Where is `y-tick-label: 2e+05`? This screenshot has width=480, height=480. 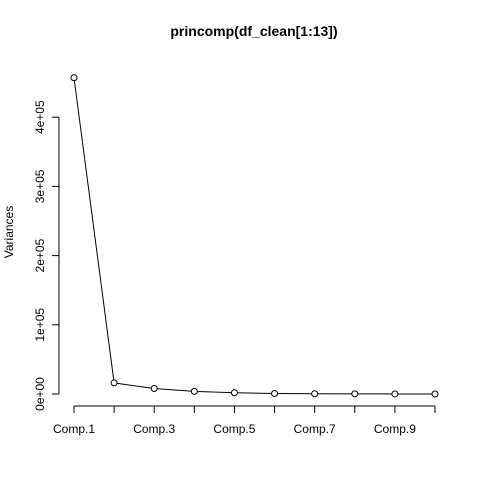 y-tick-label: 2e+05 is located at coordinates (40, 255).